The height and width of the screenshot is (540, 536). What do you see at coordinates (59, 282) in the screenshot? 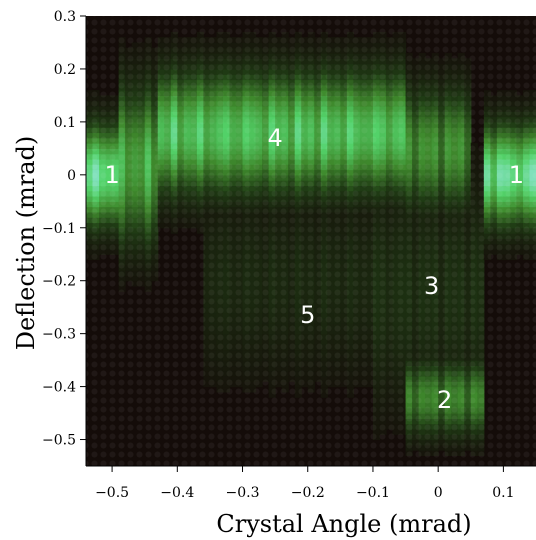
I see `y-tick-label: −0.2` at bounding box center [59, 282].